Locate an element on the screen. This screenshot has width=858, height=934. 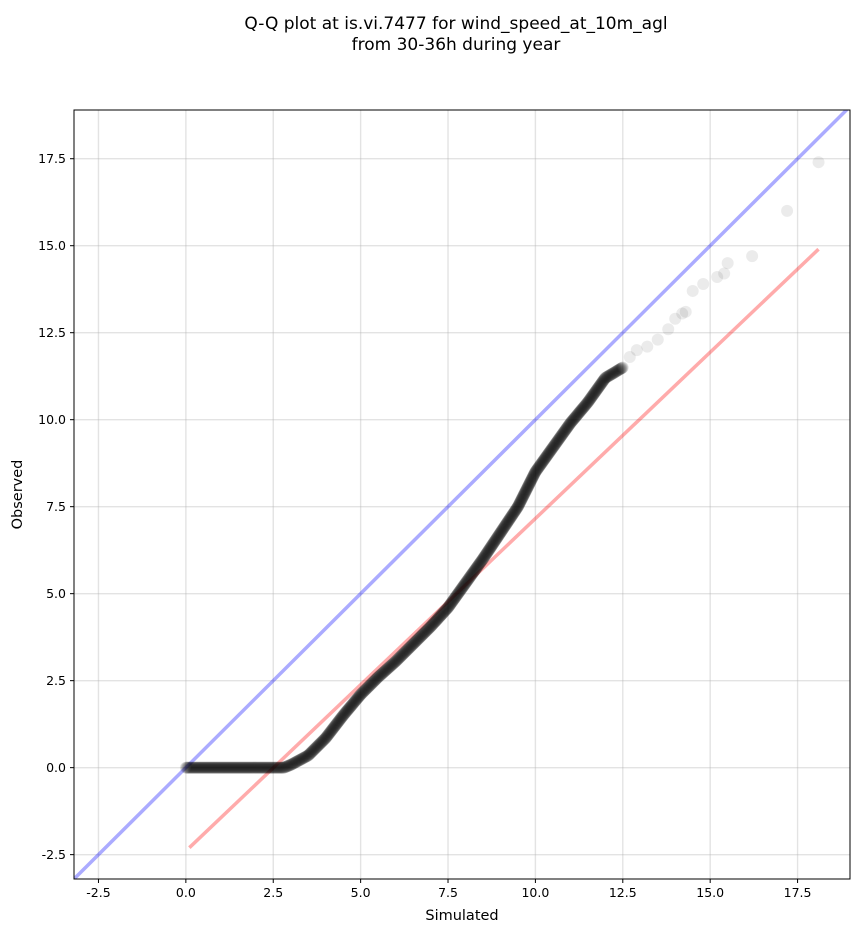
x-tick-label: 7.5 is located at coordinates (448, 892).